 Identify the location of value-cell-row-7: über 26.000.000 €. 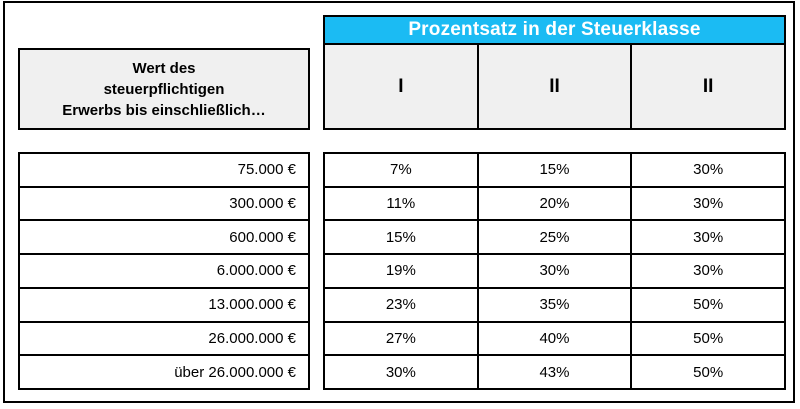
(164, 372).